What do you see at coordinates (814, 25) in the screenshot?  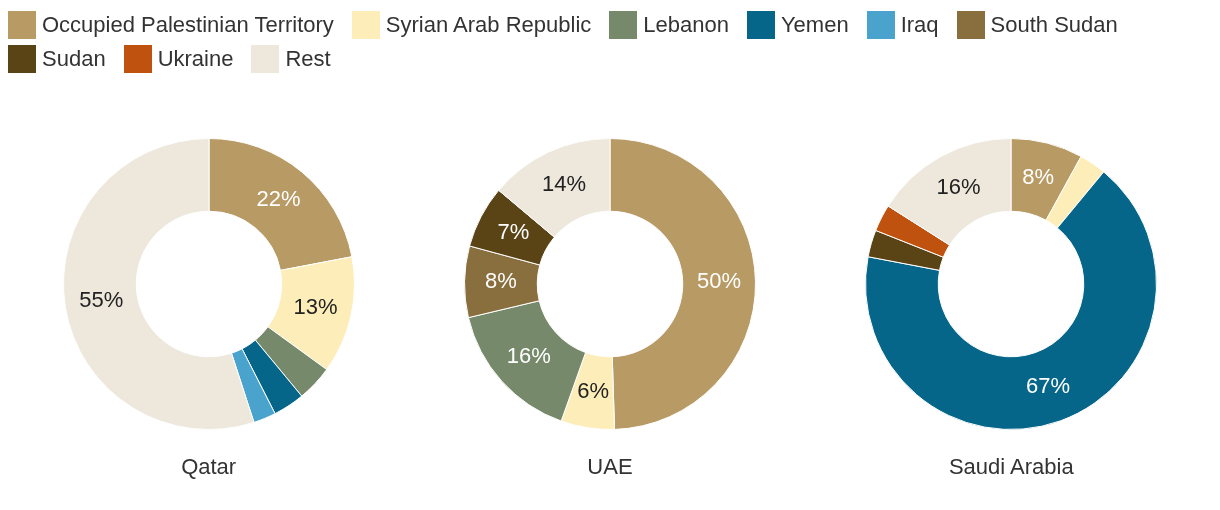 I see `legend-label: Yemen` at bounding box center [814, 25].